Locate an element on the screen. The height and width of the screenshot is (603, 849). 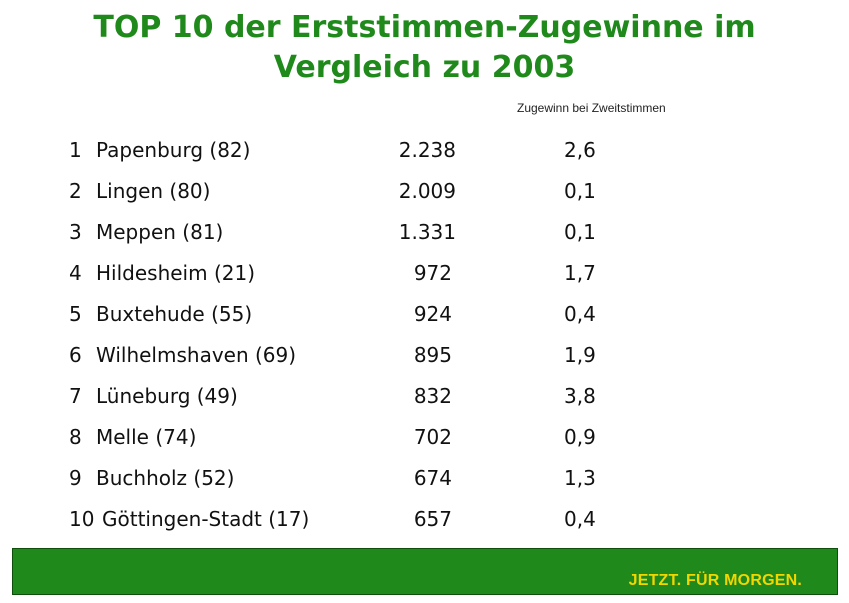
list-item: 6 Wilhelmshaven (69) 895 1,9 is located at coordinates (424, 355).